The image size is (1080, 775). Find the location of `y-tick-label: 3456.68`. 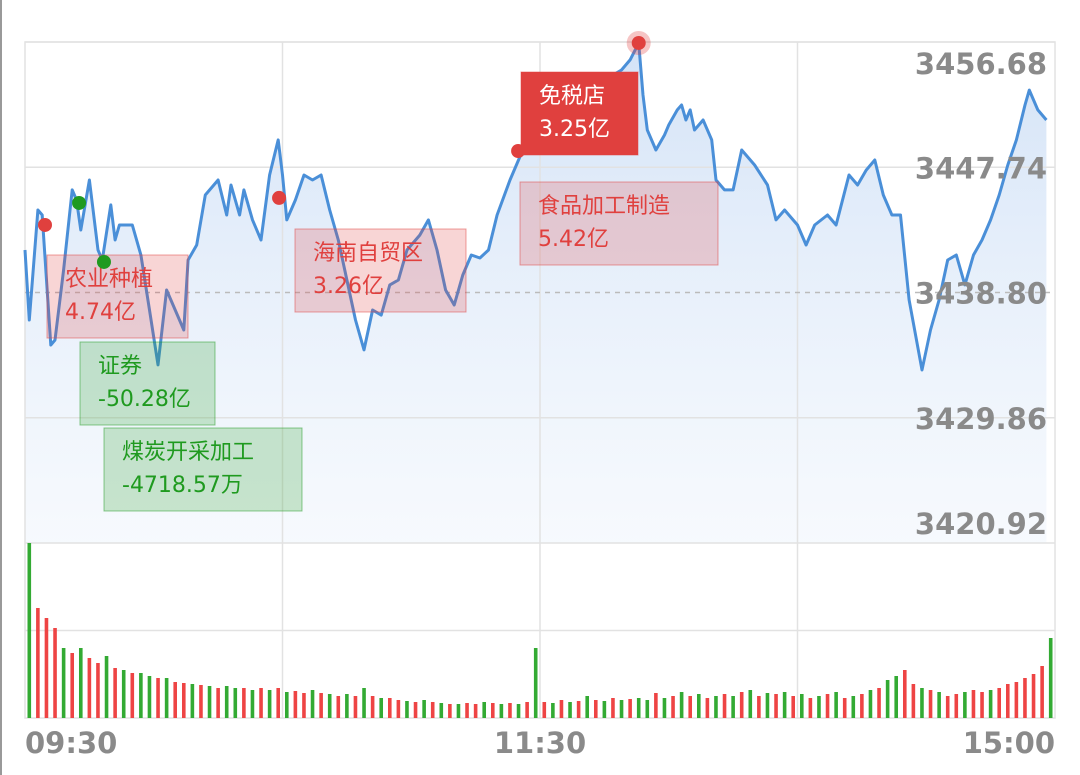

y-tick-label: 3456.68 is located at coordinates (981, 64).